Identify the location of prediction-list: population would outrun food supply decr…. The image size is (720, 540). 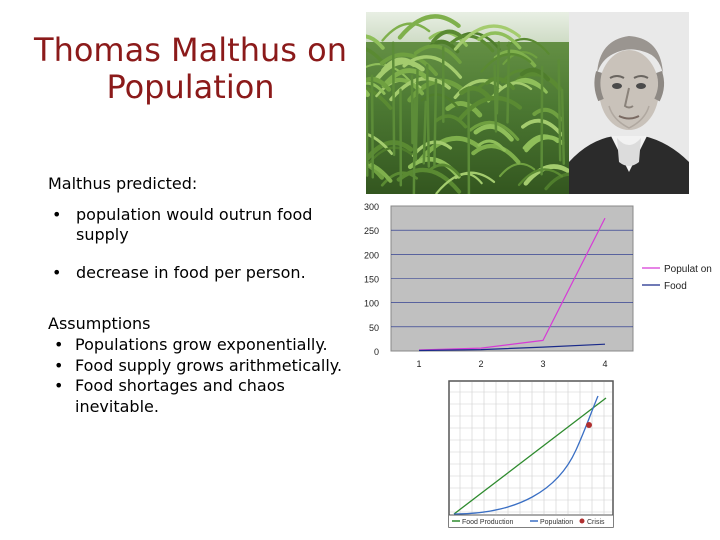
(202, 253).